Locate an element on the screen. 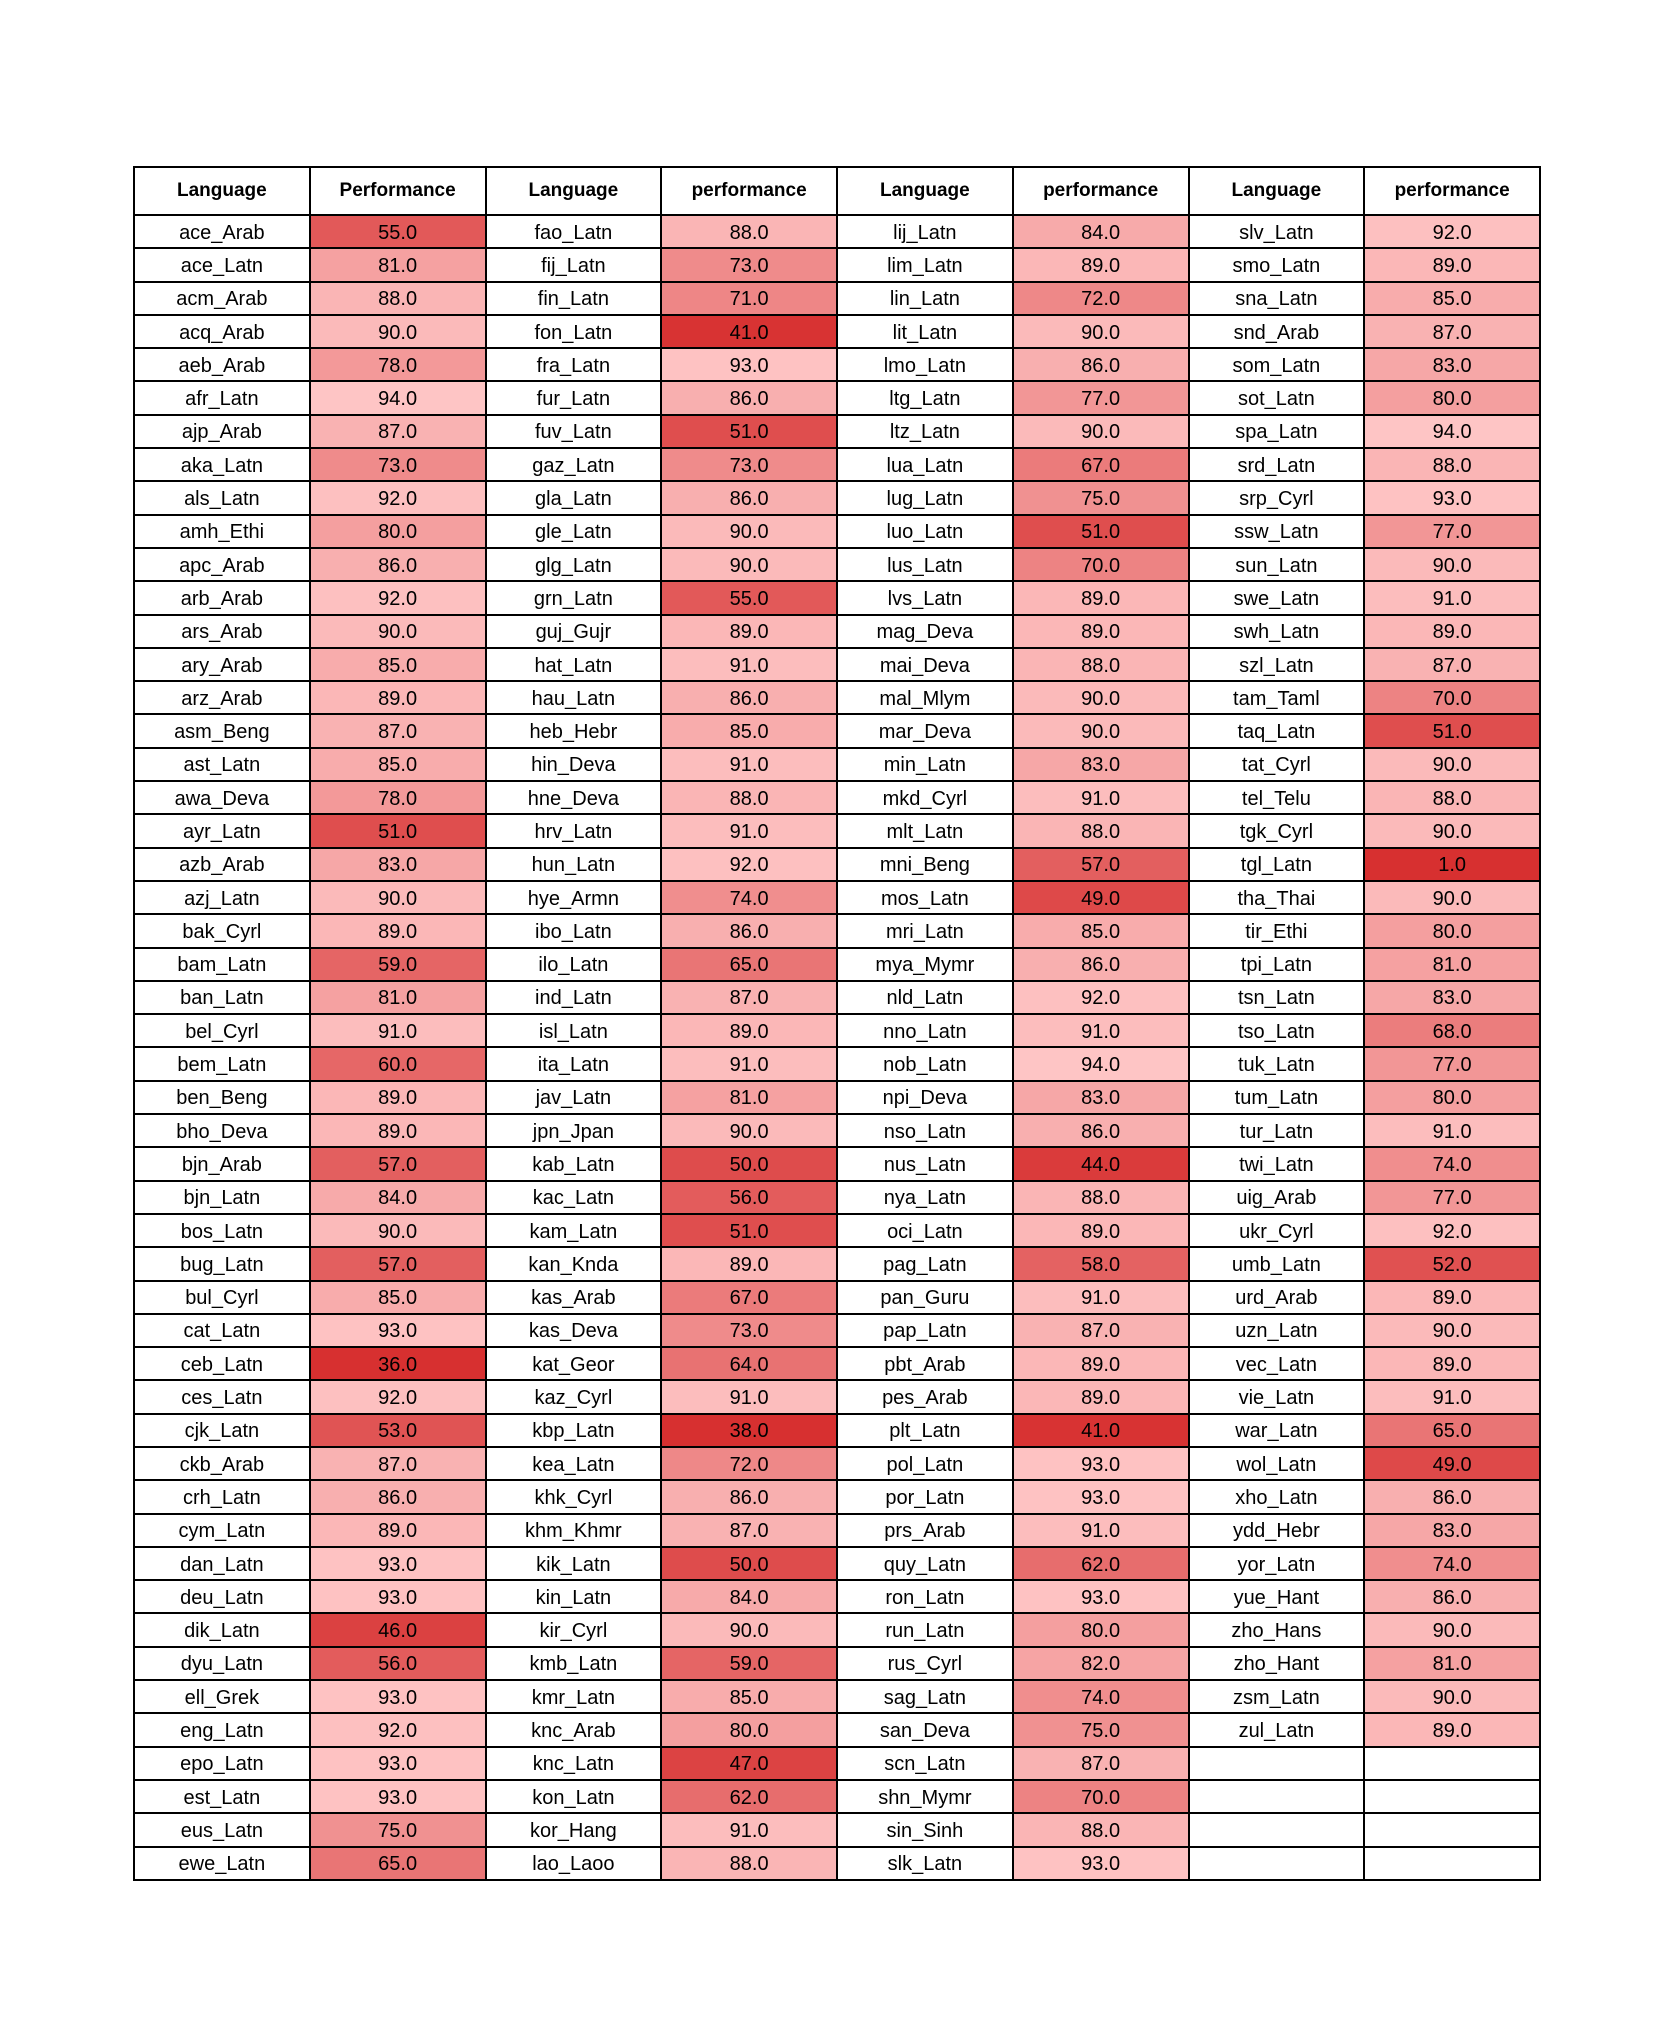 The height and width of the screenshot is (2026, 1661). language-cell: fao_Latn is located at coordinates (573, 231).